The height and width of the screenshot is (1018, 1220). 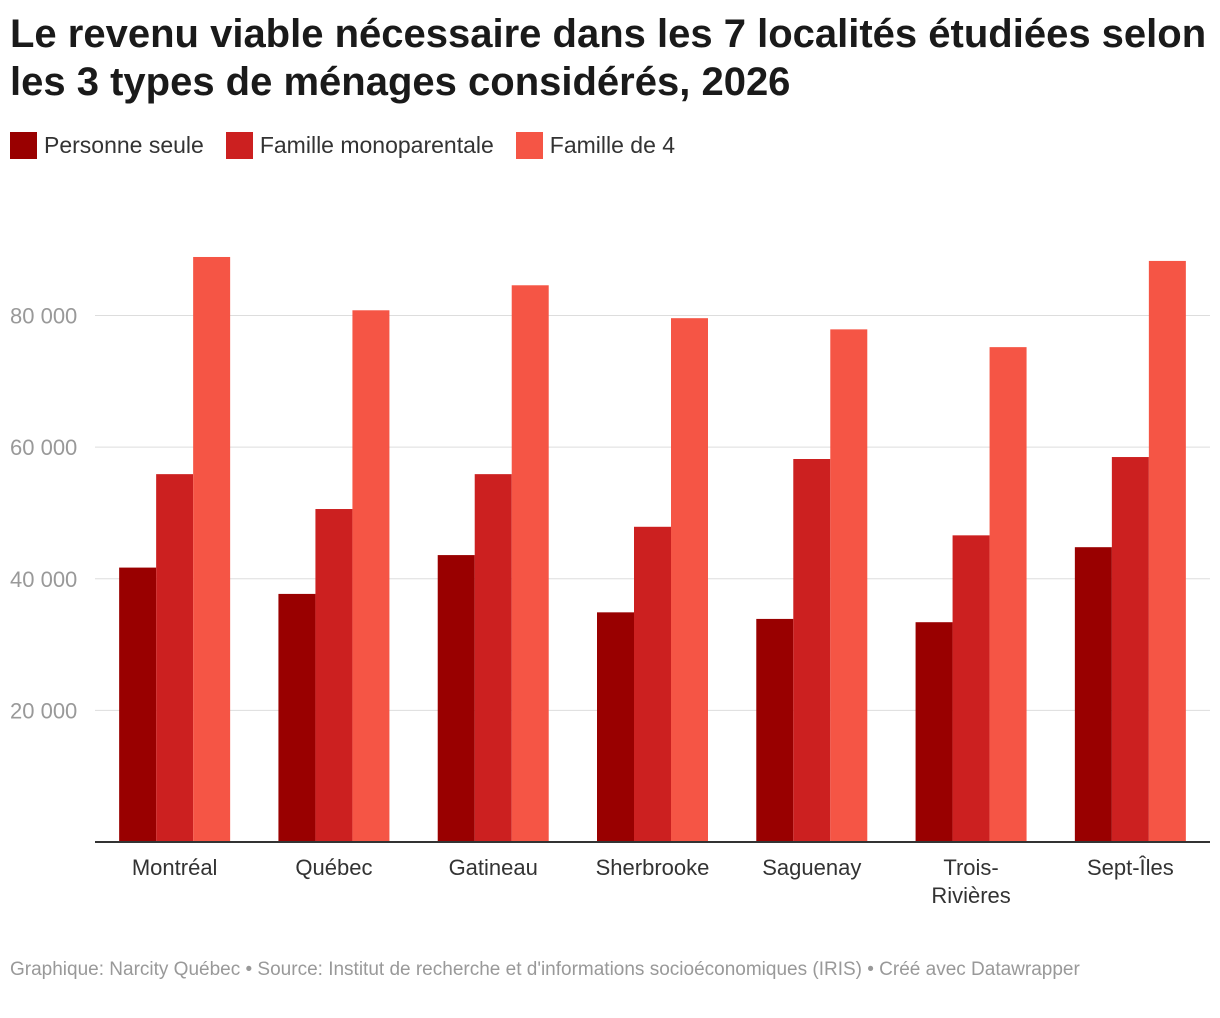 I want to click on x-category-label: Québec, so click(x=333, y=867).